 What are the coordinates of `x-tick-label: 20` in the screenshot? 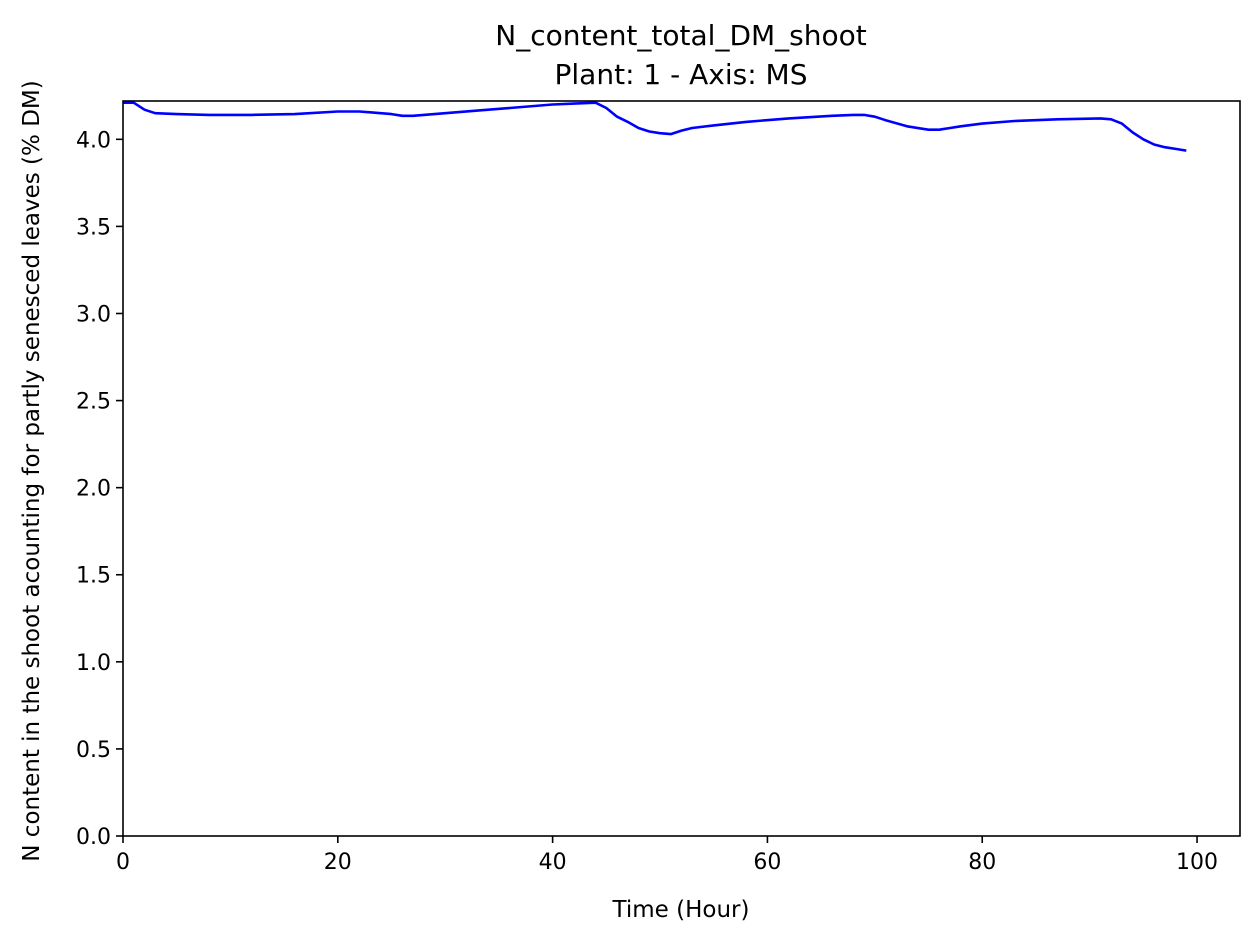 It's located at (338, 862).